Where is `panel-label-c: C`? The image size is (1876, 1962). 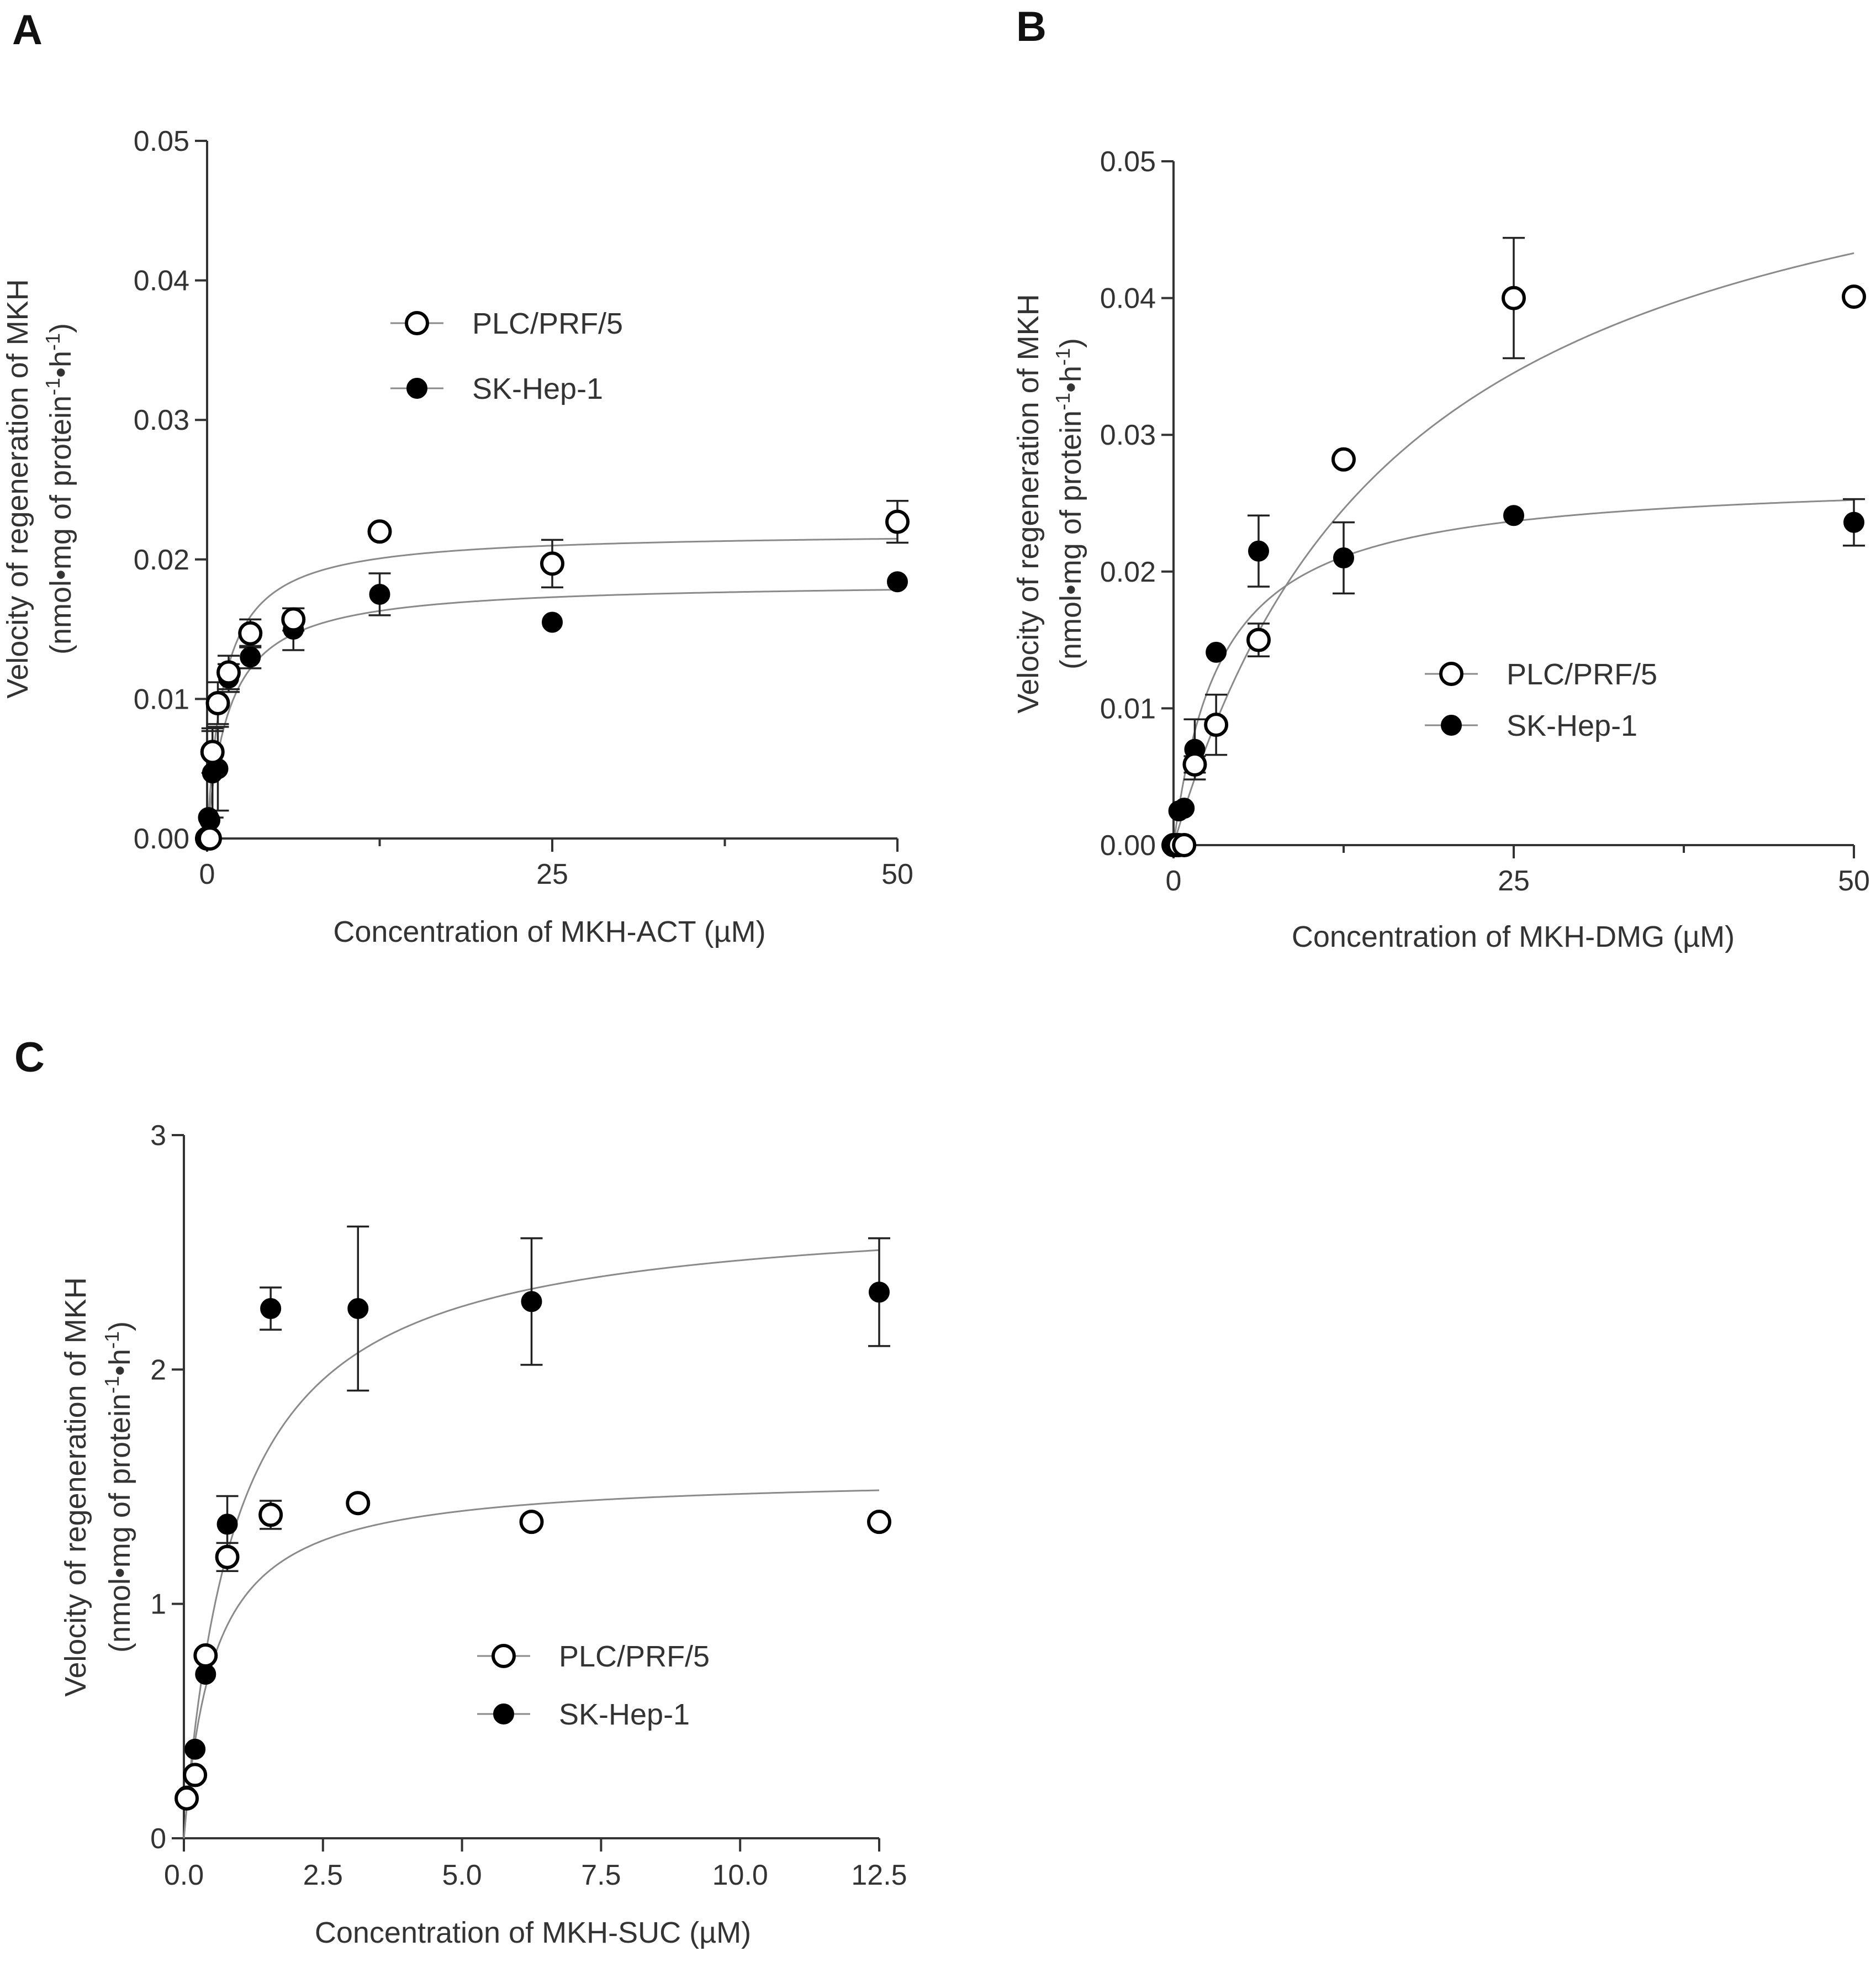 panel-label-c: C is located at coordinates (29, 1057).